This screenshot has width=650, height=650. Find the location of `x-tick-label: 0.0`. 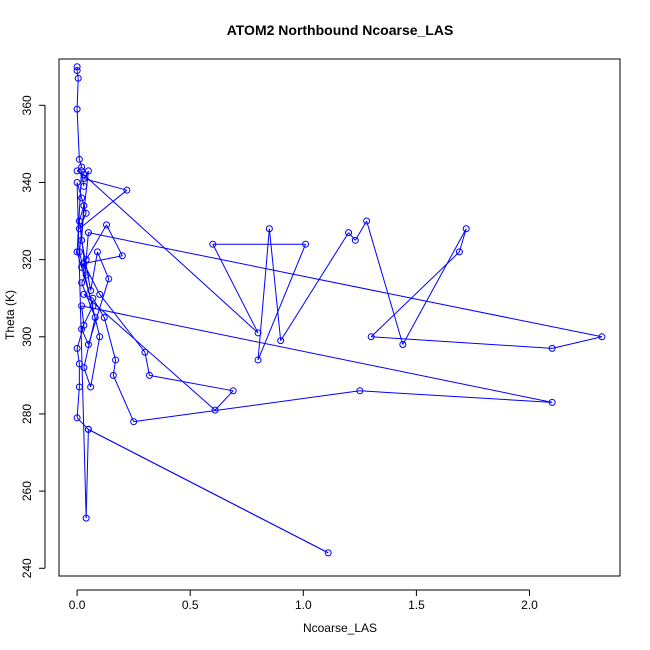

x-tick-label: 0.0 is located at coordinates (77, 605).